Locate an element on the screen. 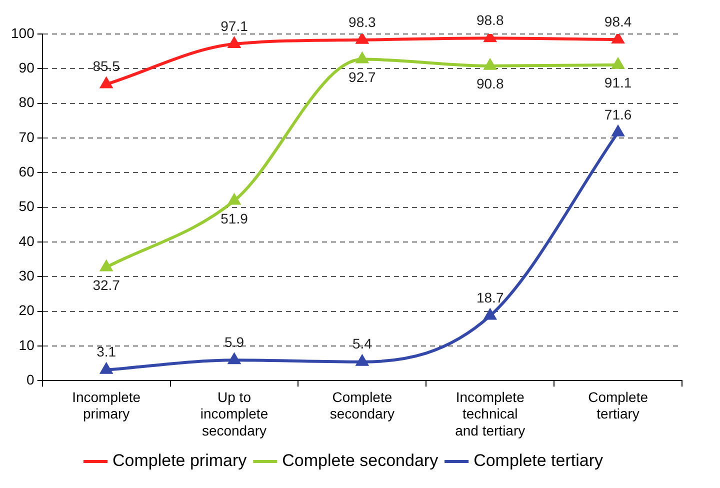 This screenshot has width=720, height=488. data-label: 51.9 is located at coordinates (234, 218).